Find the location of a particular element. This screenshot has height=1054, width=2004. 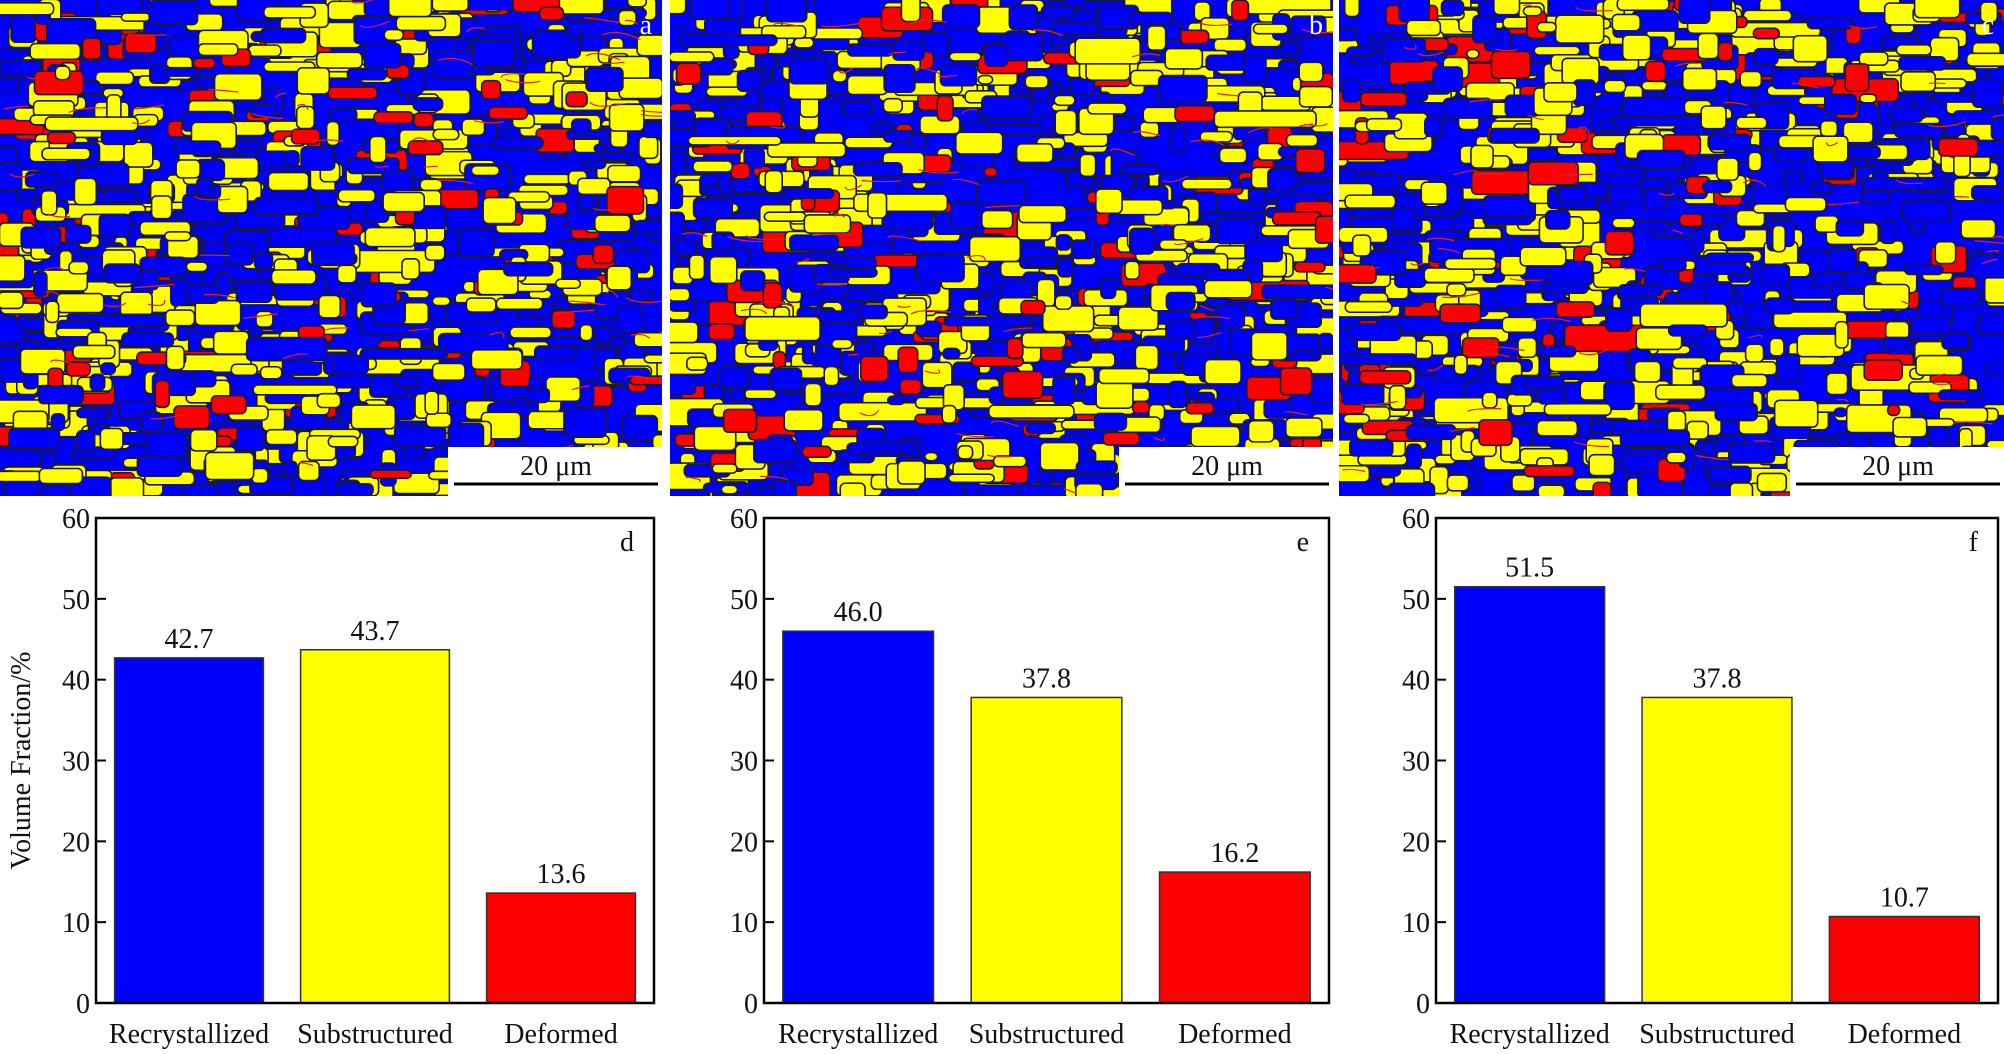

map-label: c is located at coordinates (1988, 25).